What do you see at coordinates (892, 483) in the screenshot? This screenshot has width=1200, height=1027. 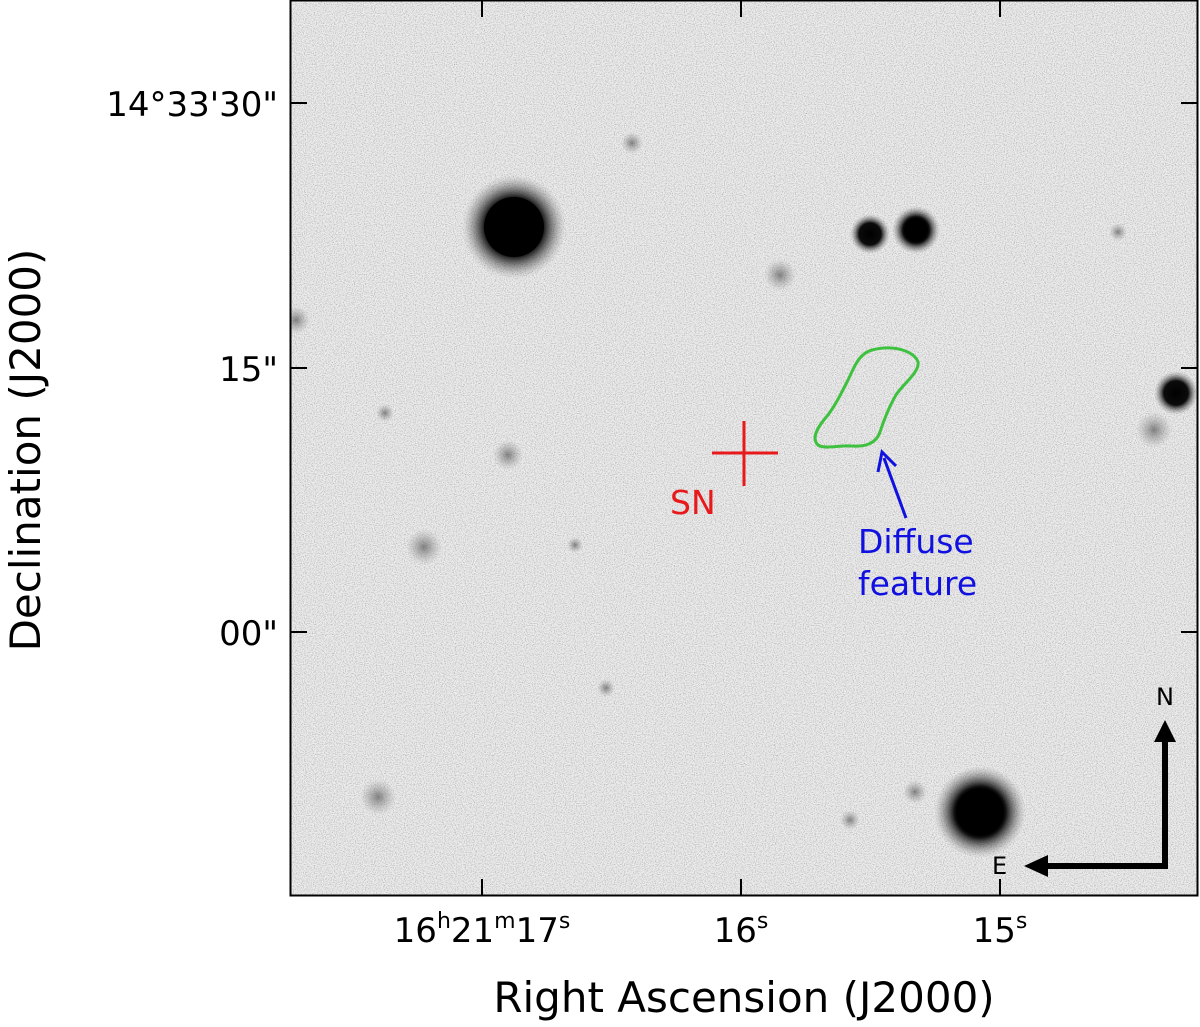 I see `diffuse-arrow` at bounding box center [892, 483].